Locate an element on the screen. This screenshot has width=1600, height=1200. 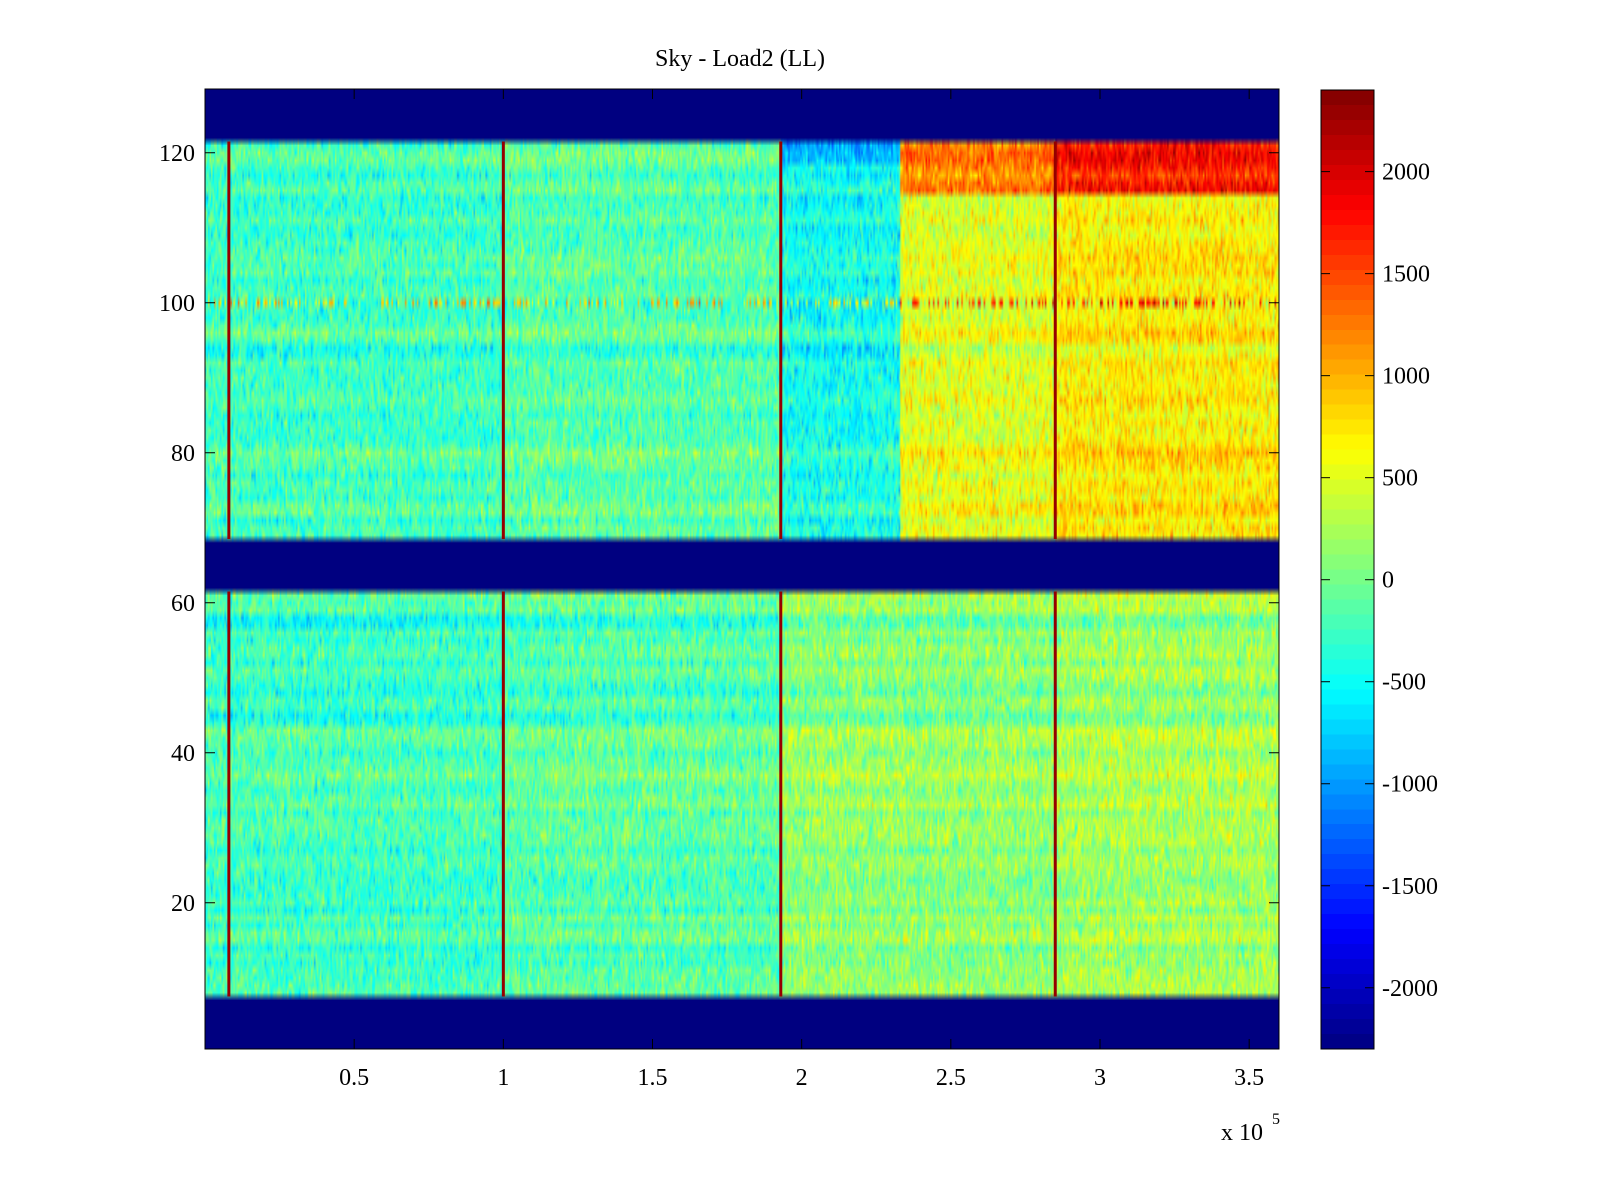
y-tick-label: 100 is located at coordinates (177, 304).